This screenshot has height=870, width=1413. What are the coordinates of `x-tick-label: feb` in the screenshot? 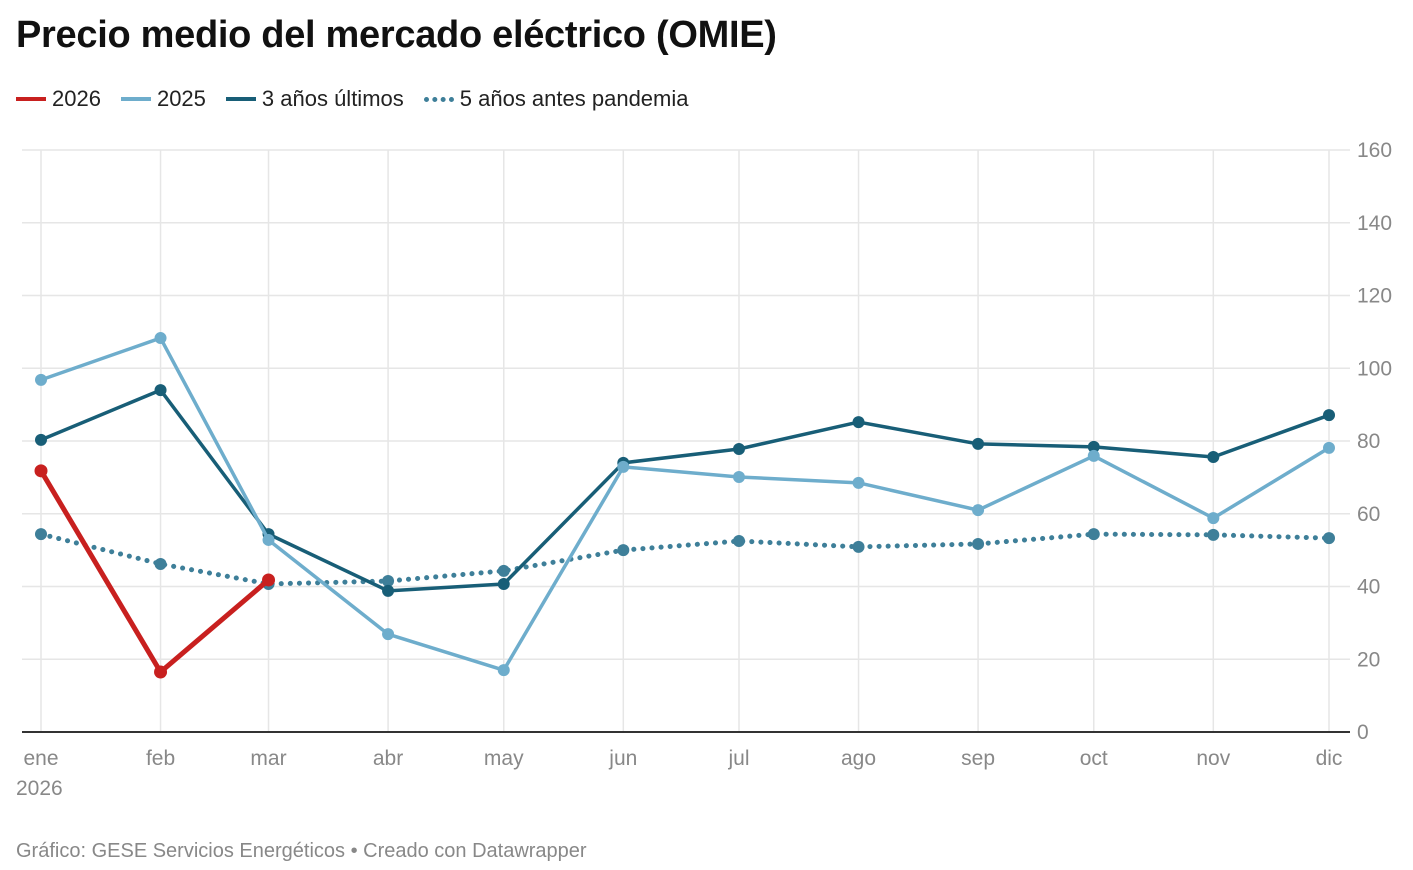 It's located at (160, 758).